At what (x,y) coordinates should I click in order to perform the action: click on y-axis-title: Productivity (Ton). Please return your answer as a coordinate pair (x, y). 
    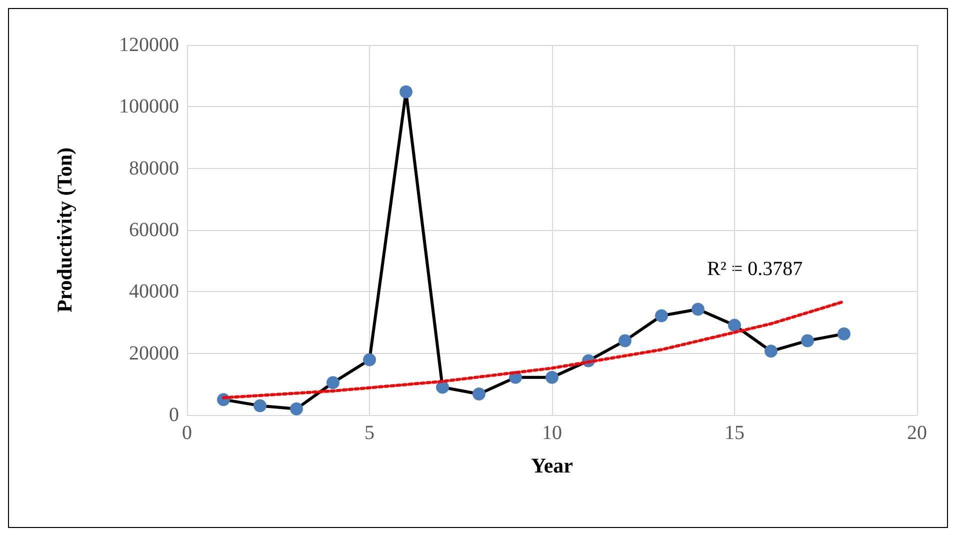
    Looking at the image, I should click on (64, 230).